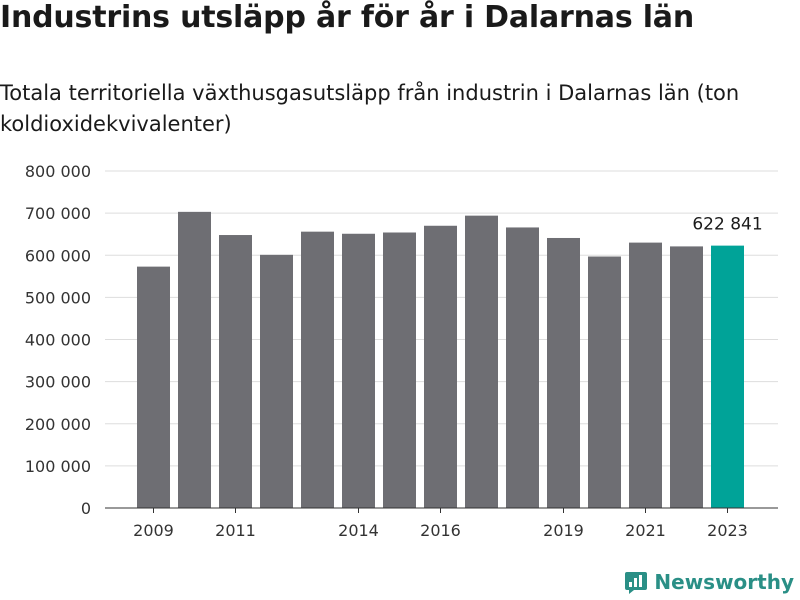 Image resolution: width=800 pixels, height=600 pixels. What do you see at coordinates (58, 382) in the screenshot?
I see `y-tick-label: 300 000` at bounding box center [58, 382].